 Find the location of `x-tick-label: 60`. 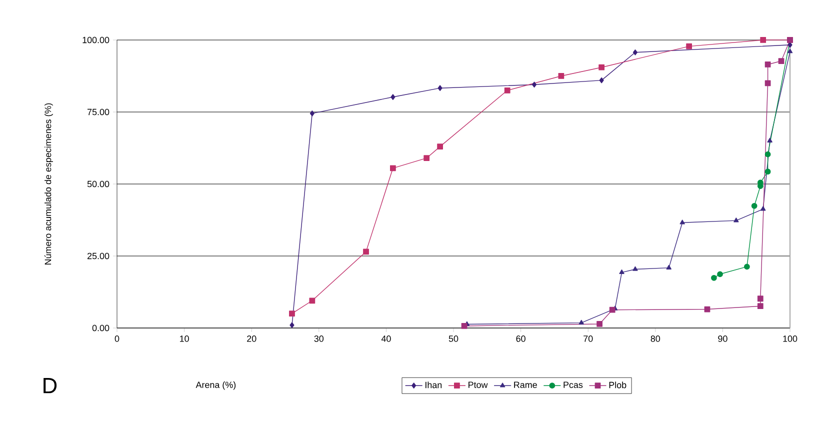

x-tick-label: 60 is located at coordinates (521, 339).